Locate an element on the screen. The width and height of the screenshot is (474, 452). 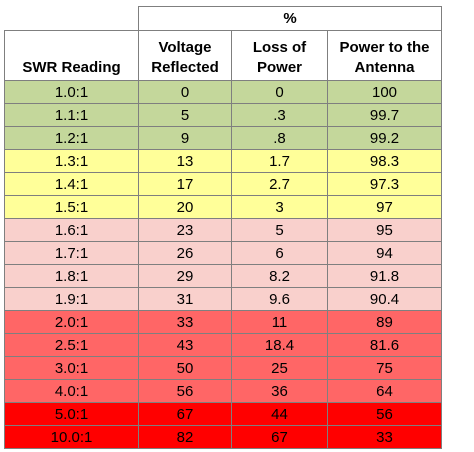
power-to-antenna-cell: 89 is located at coordinates (384, 322).